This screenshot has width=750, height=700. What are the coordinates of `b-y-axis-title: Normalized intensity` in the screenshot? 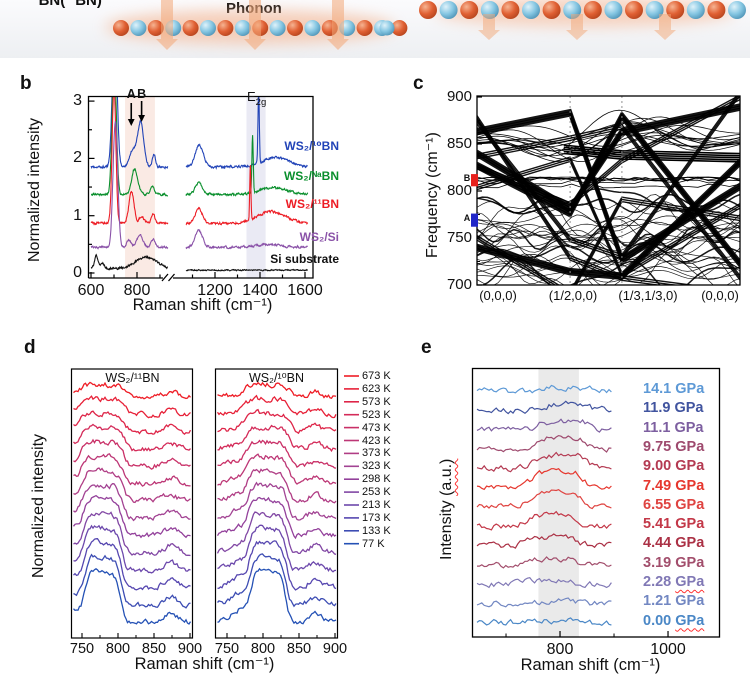 It's located at (34, 189).